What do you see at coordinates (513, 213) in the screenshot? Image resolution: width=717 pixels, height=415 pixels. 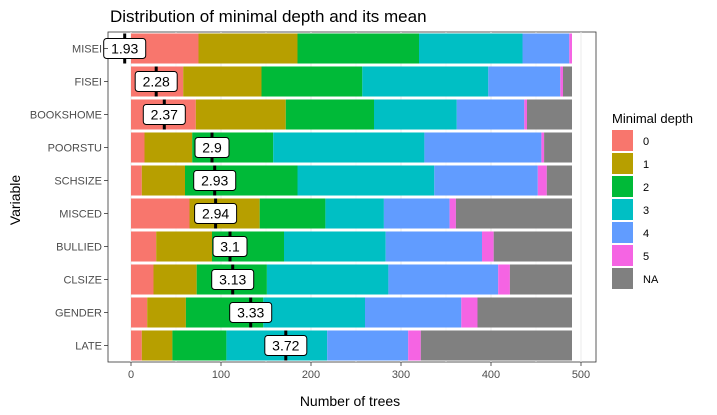 I see `bar-segment-misced-depth-na` at bounding box center [513, 213].